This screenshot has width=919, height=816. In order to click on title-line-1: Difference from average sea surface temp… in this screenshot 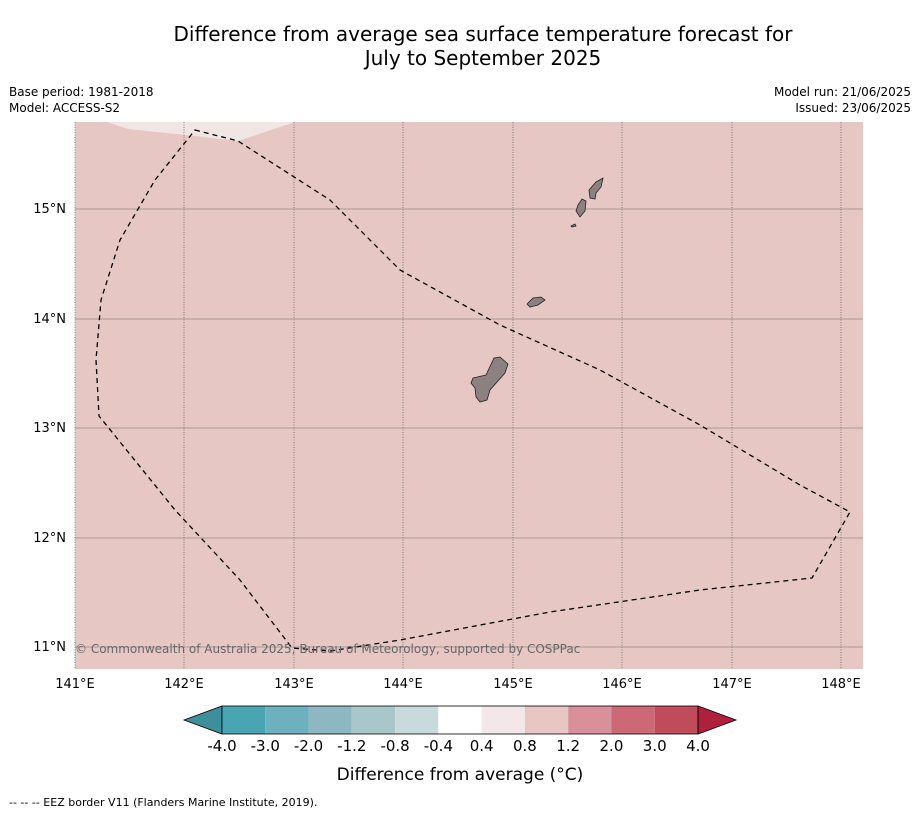, I will do `click(483, 34)`.